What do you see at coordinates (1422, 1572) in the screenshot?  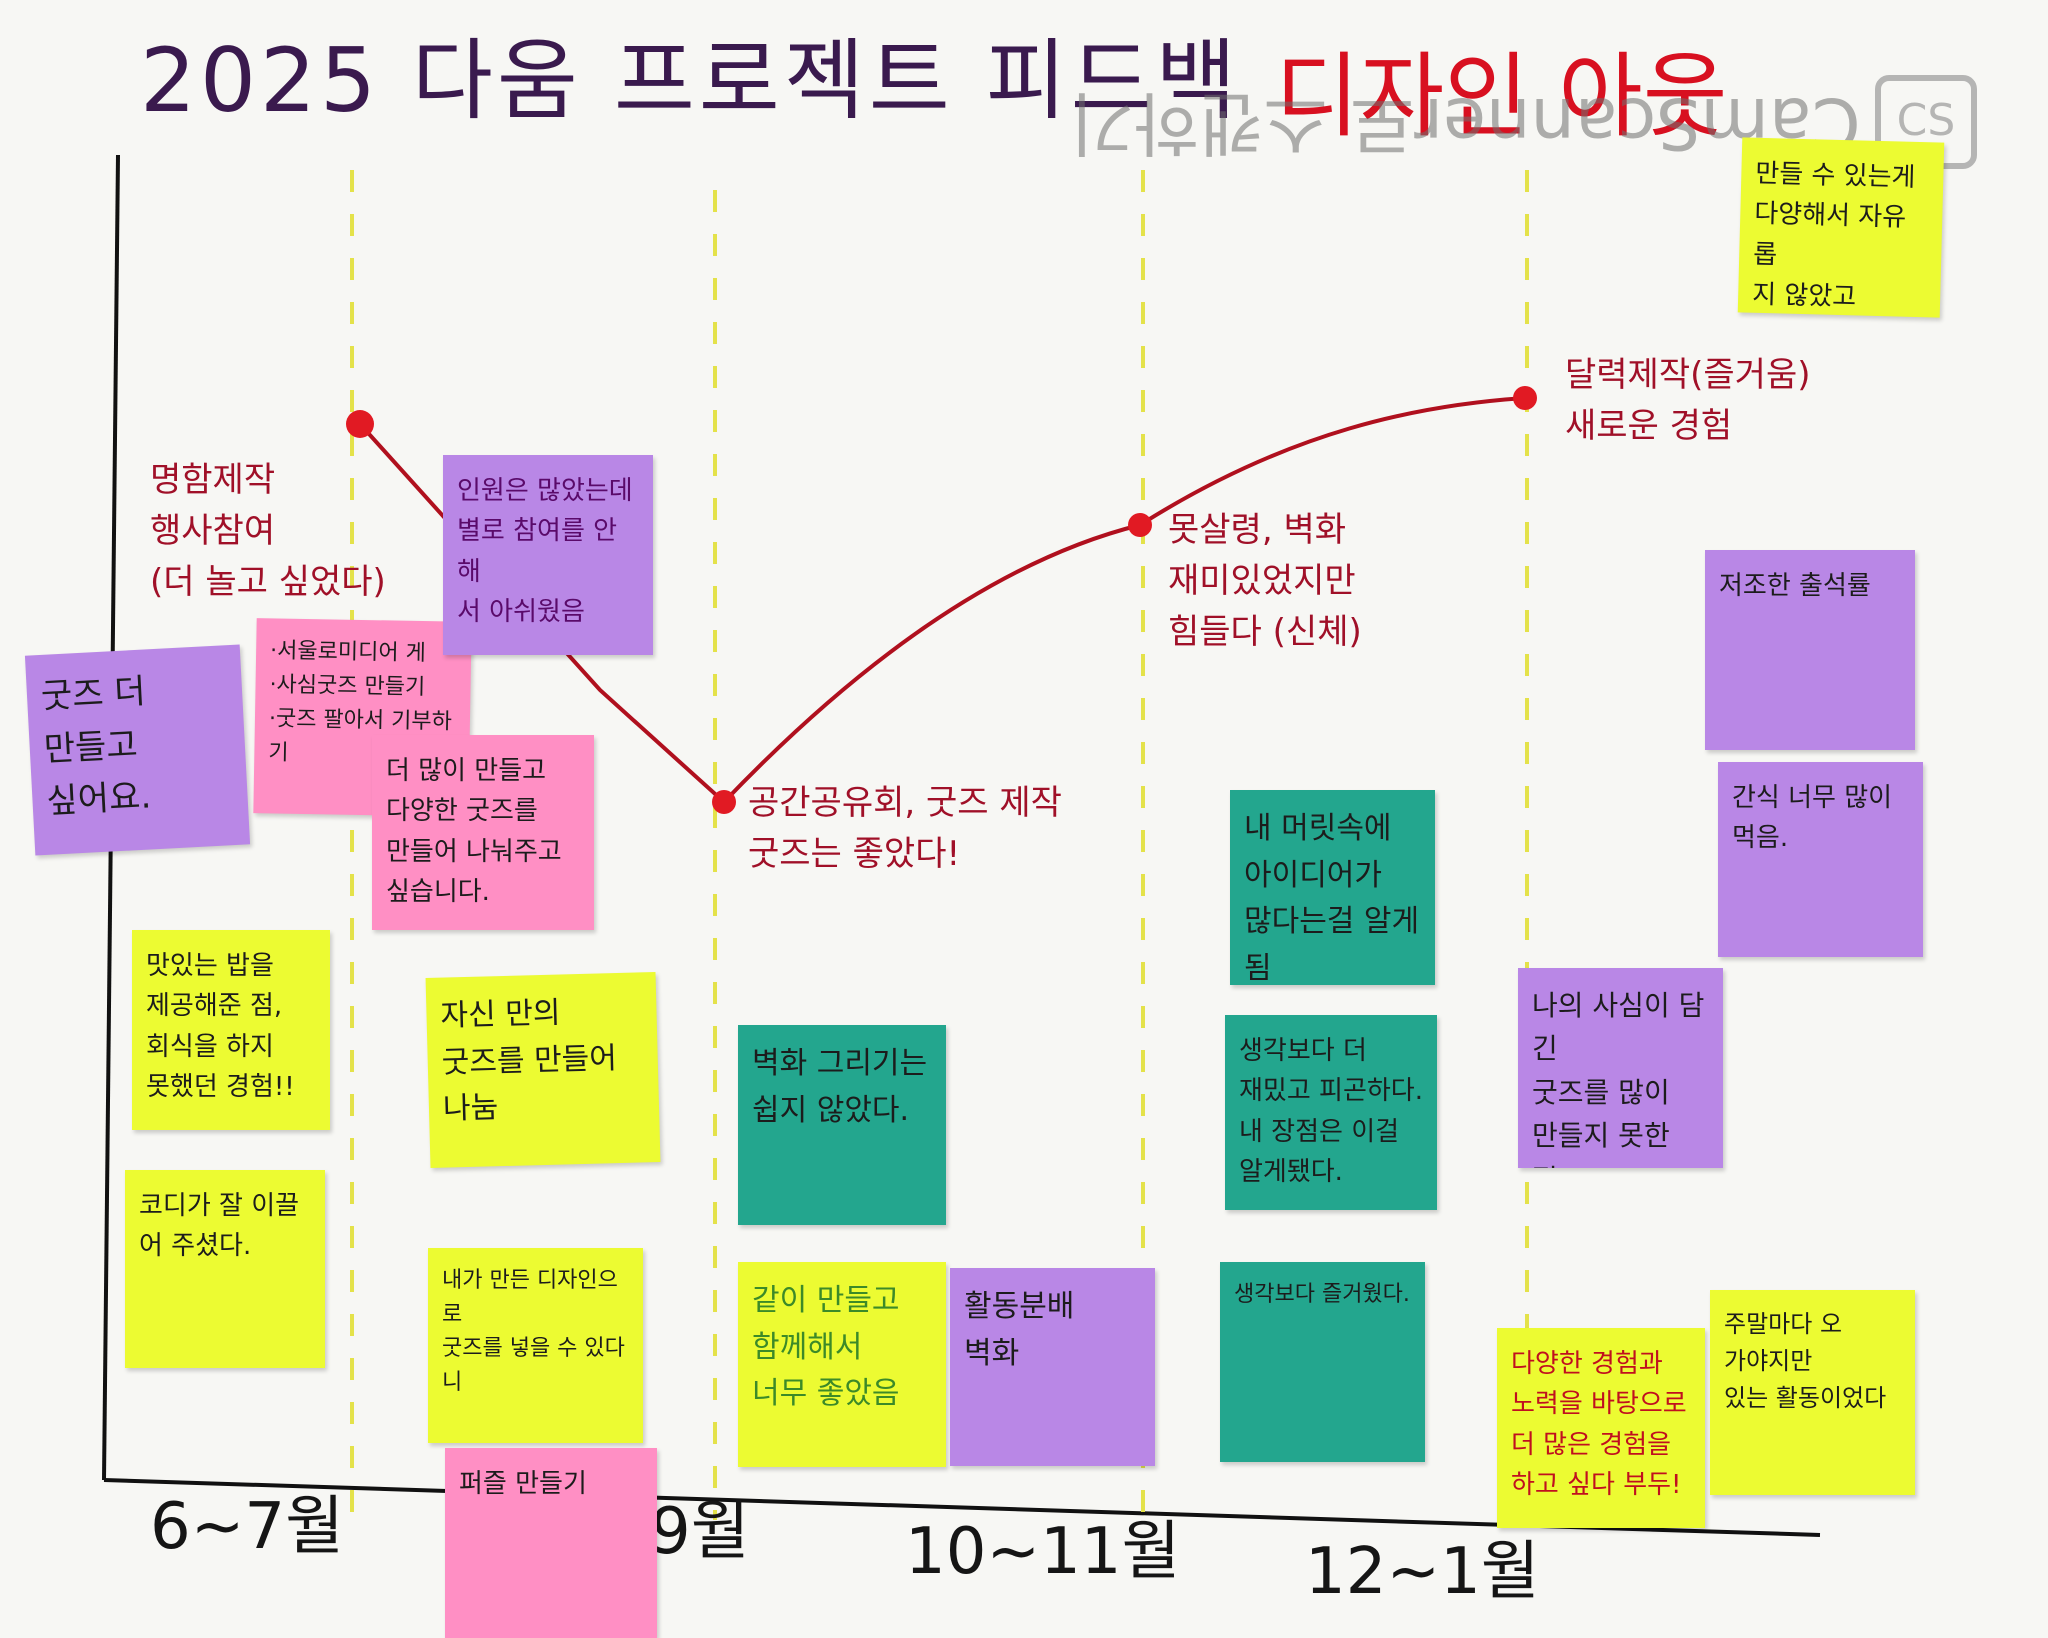 I see `x-tick-label: 12~1월` at bounding box center [1422, 1572].